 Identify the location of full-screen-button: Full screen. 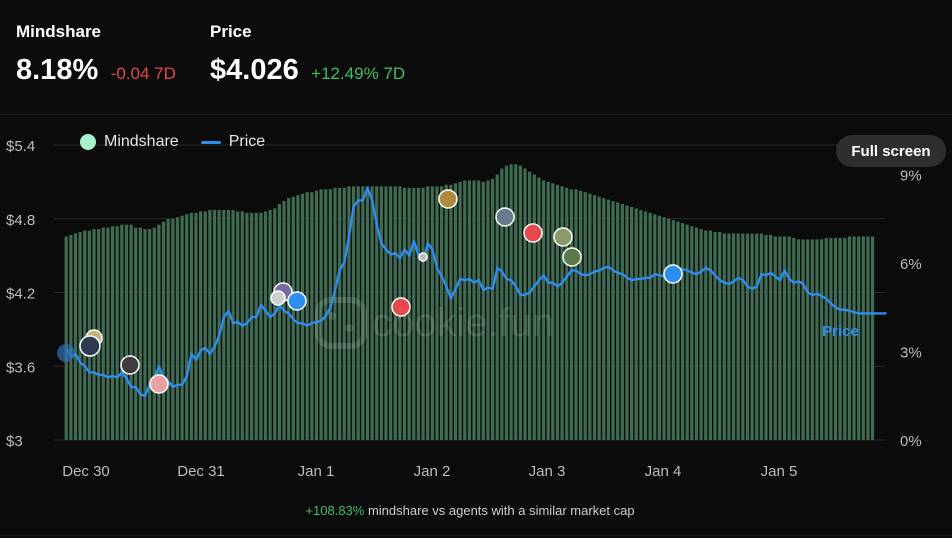
(891, 151).